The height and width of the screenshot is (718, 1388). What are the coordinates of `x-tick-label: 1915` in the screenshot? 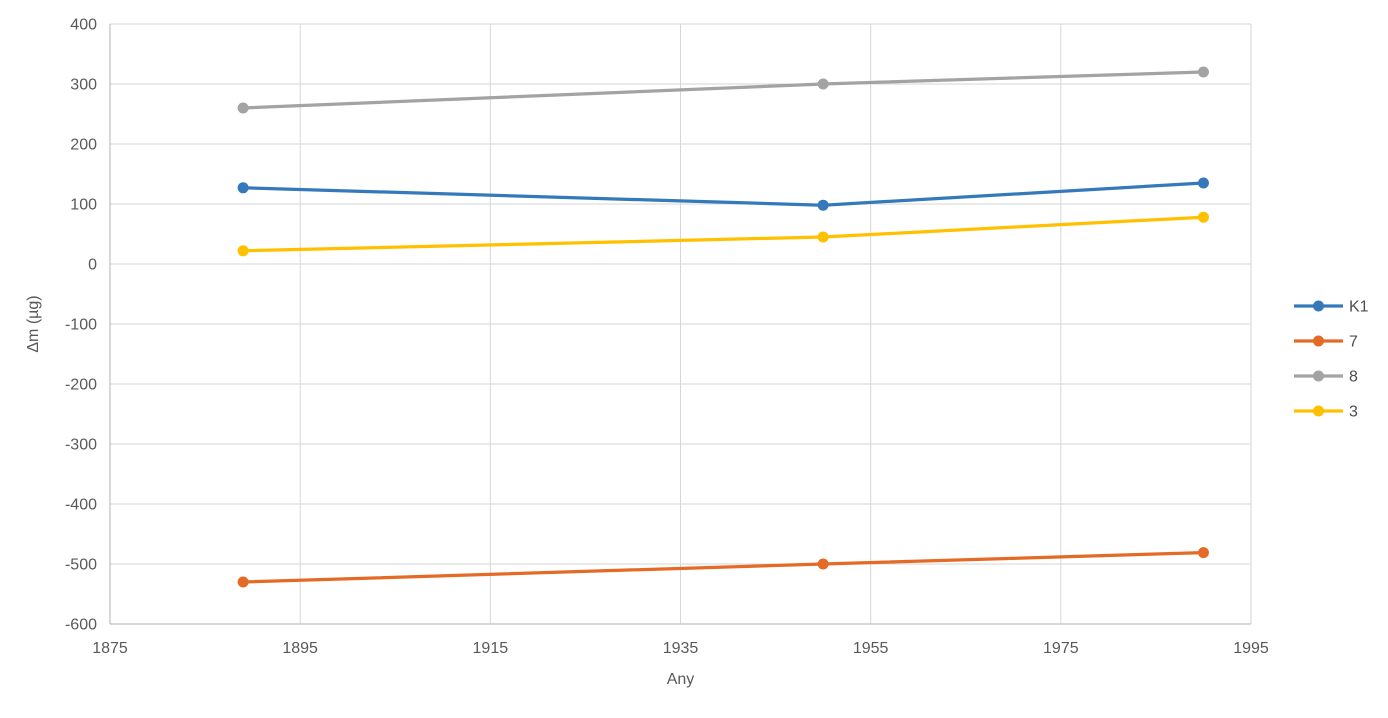 It's located at (491, 648).